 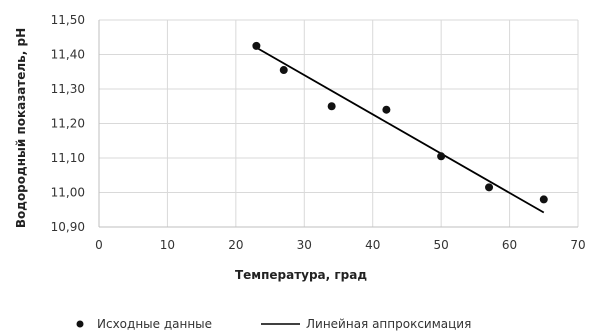 What do you see at coordinates (68, 193) in the screenshot?
I see `y-tick-label: 11,00` at bounding box center [68, 193].